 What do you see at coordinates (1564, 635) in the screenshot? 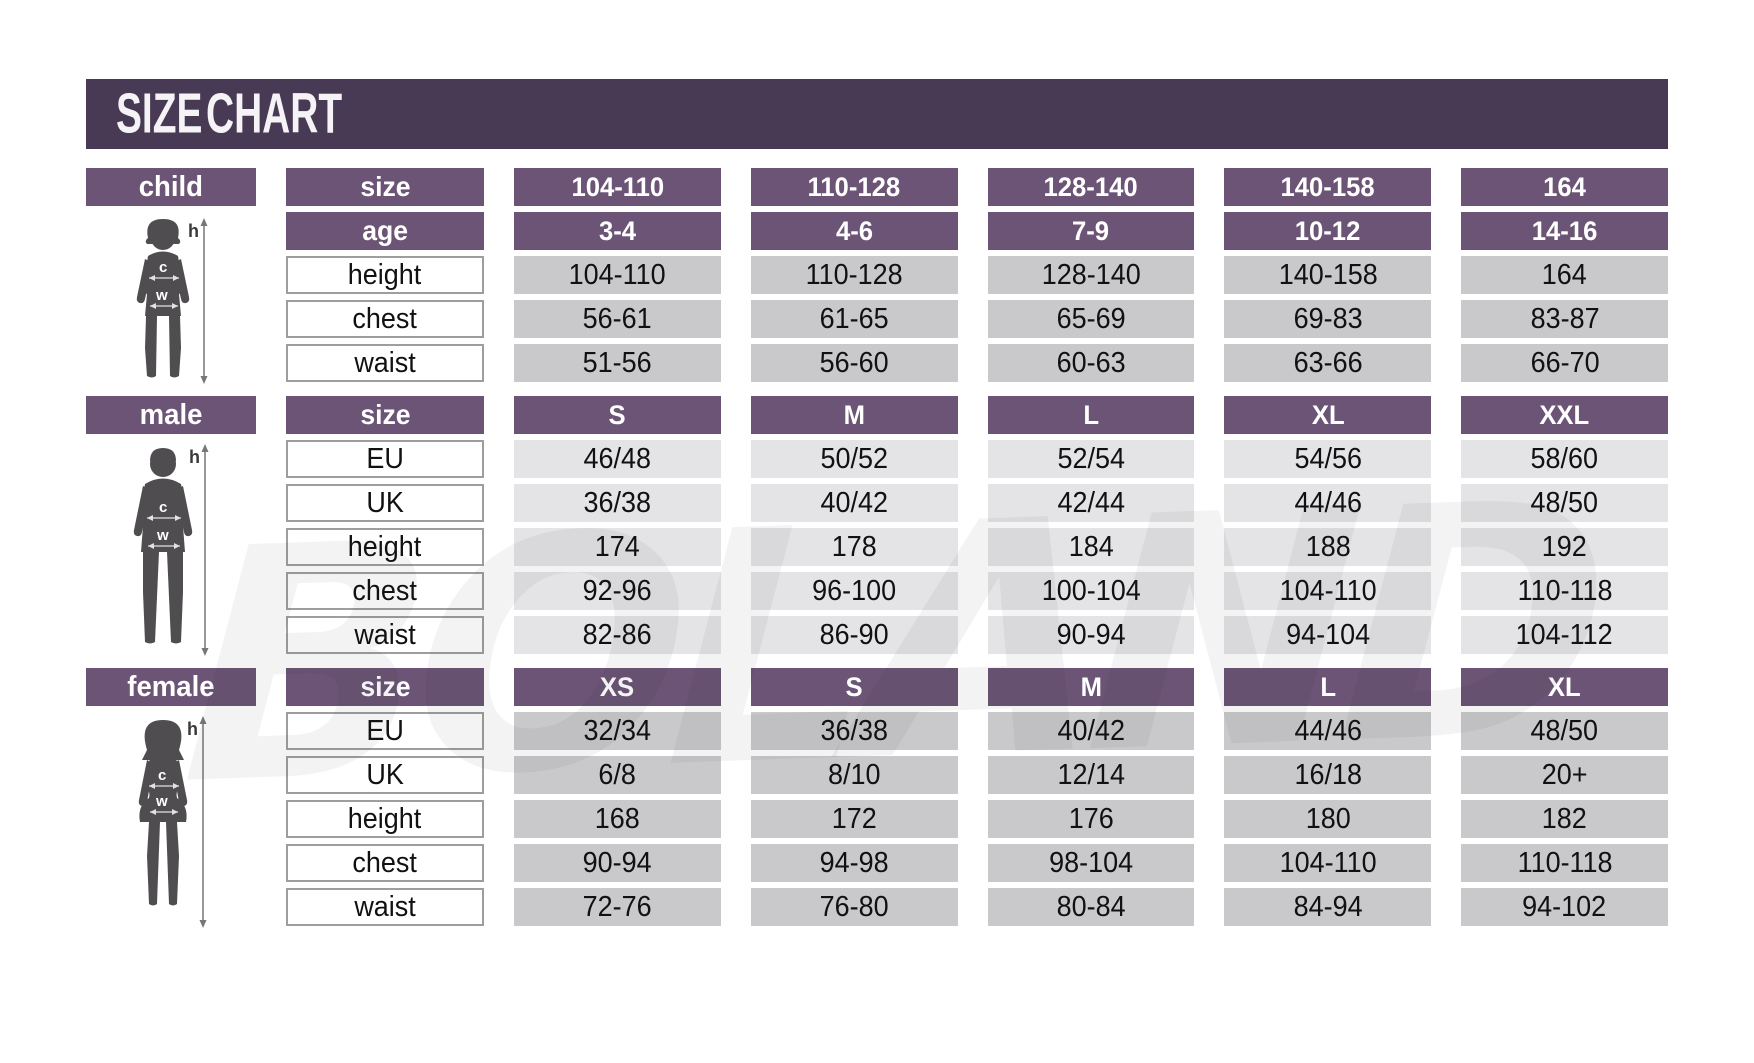
I see `value-cell: 104-112` at bounding box center [1564, 635].